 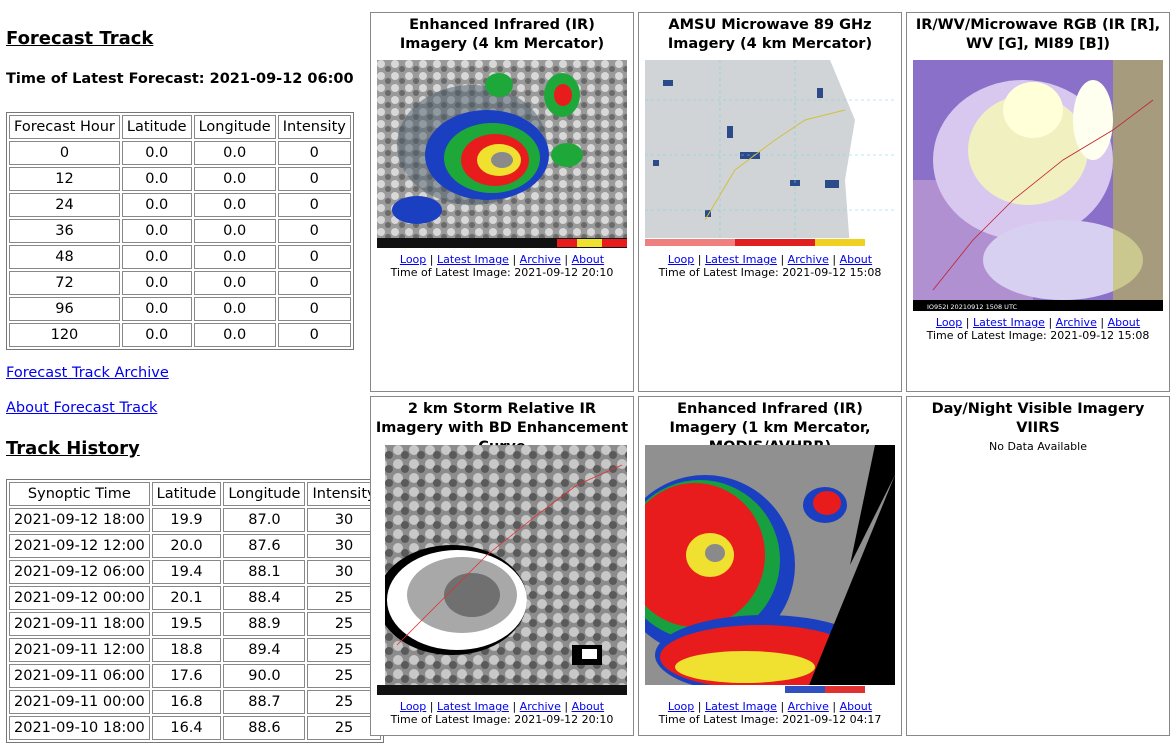 What do you see at coordinates (1038, 185) in the screenshot?
I see `rgb-satellite-image: IO952I 20210912 1508 UTC` at bounding box center [1038, 185].